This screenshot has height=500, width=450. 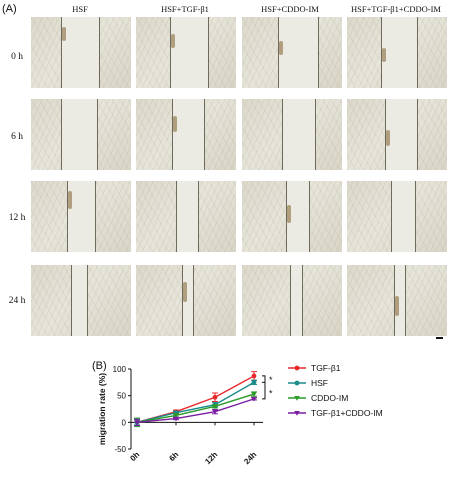 I want to click on y-axis-label: migration rate (%), so click(x=102, y=409).